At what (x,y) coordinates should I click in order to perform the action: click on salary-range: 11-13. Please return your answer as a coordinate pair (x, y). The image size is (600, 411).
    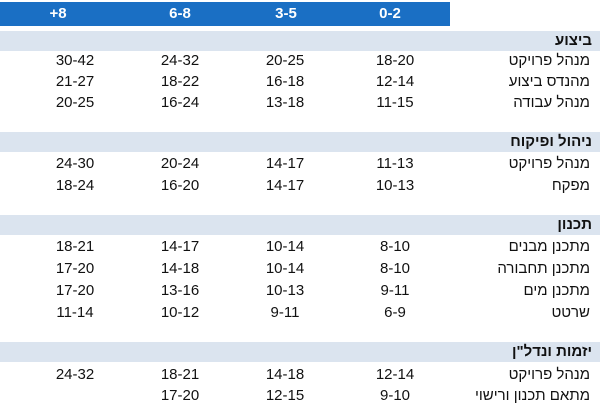
    Looking at the image, I should click on (395, 163).